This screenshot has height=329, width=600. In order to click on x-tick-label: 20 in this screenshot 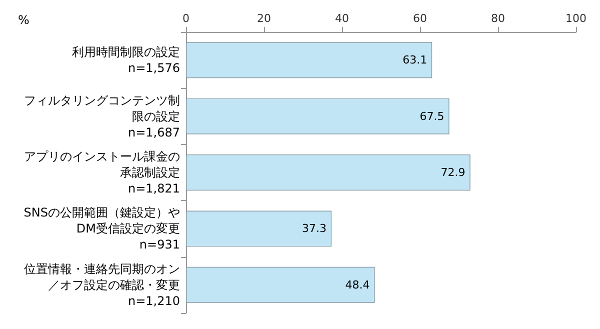, I will do `click(264, 18)`.